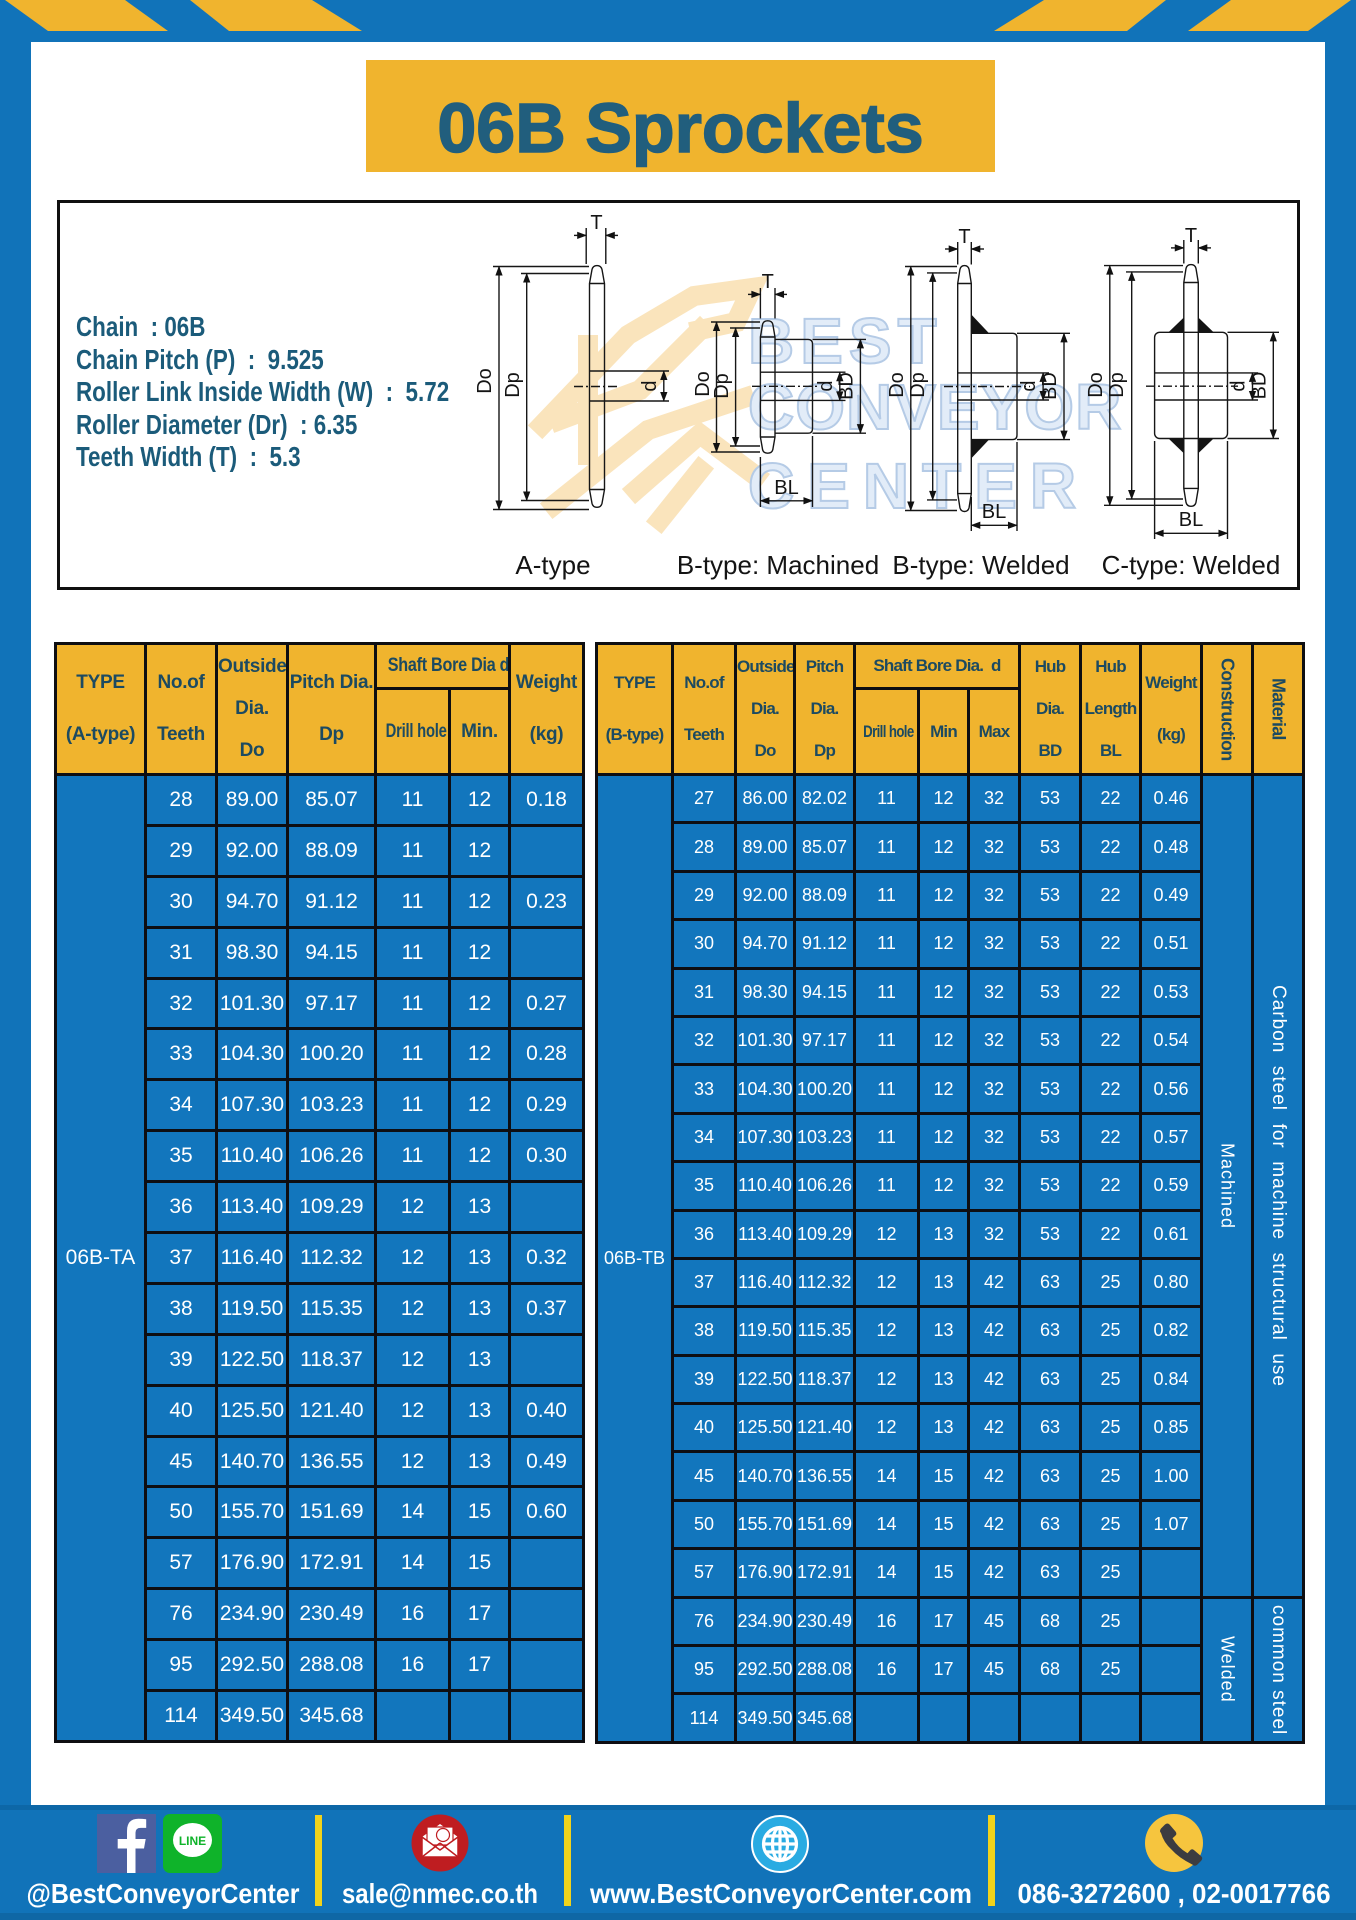 This screenshot has height=1920, width=1356. I want to click on svg-text: A-type, so click(552, 565).